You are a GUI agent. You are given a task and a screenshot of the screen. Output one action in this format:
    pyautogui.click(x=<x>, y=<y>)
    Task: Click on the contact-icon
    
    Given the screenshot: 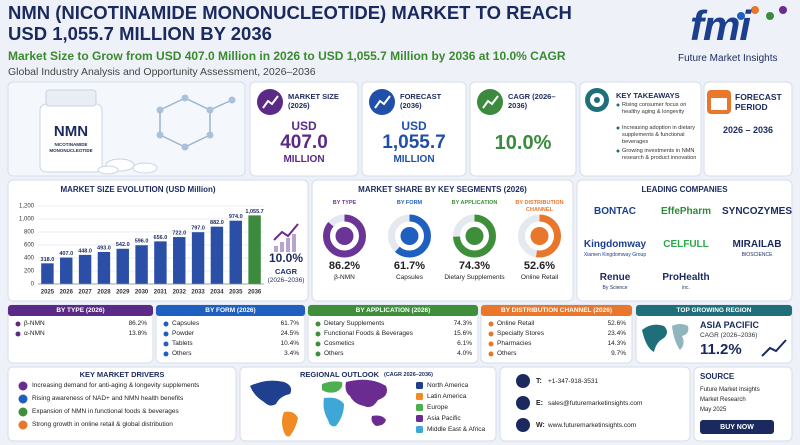 What is the action you would take?
    pyautogui.click(x=523, y=381)
    